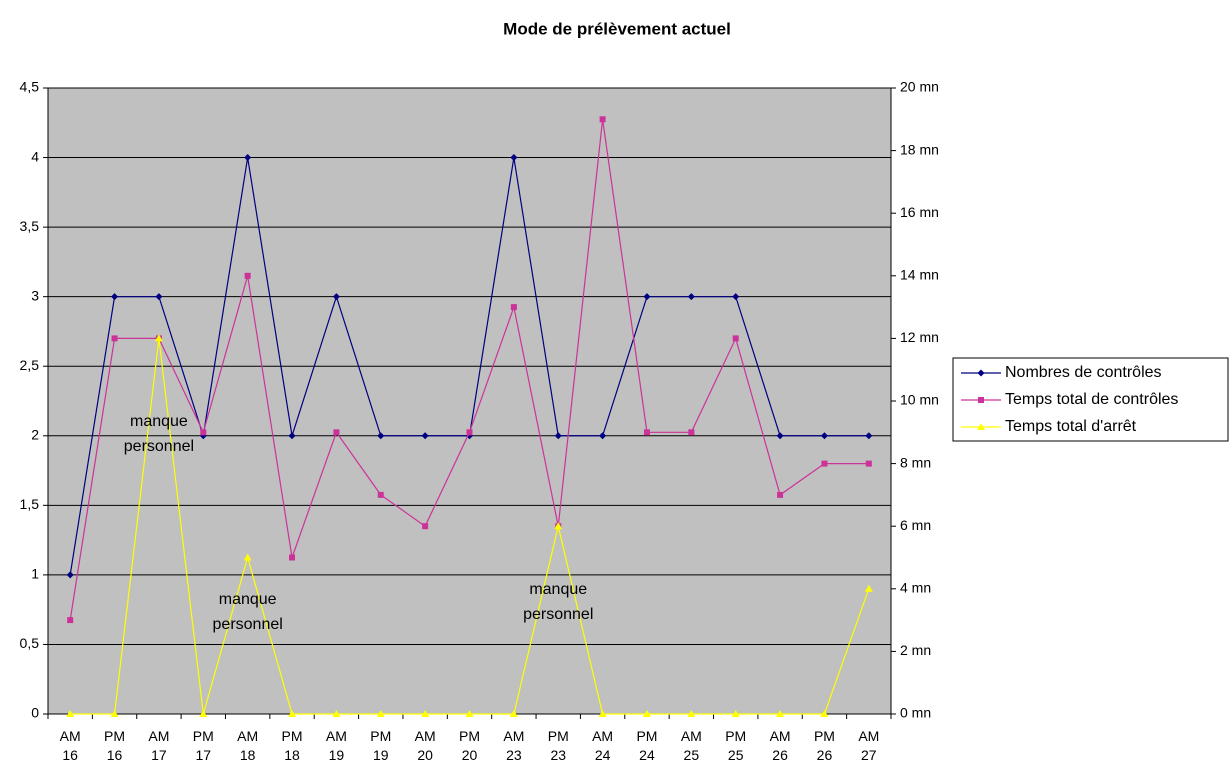 This screenshot has width=1230, height=767. What do you see at coordinates (35, 295) in the screenshot?
I see `y-tick-label: 3` at bounding box center [35, 295].